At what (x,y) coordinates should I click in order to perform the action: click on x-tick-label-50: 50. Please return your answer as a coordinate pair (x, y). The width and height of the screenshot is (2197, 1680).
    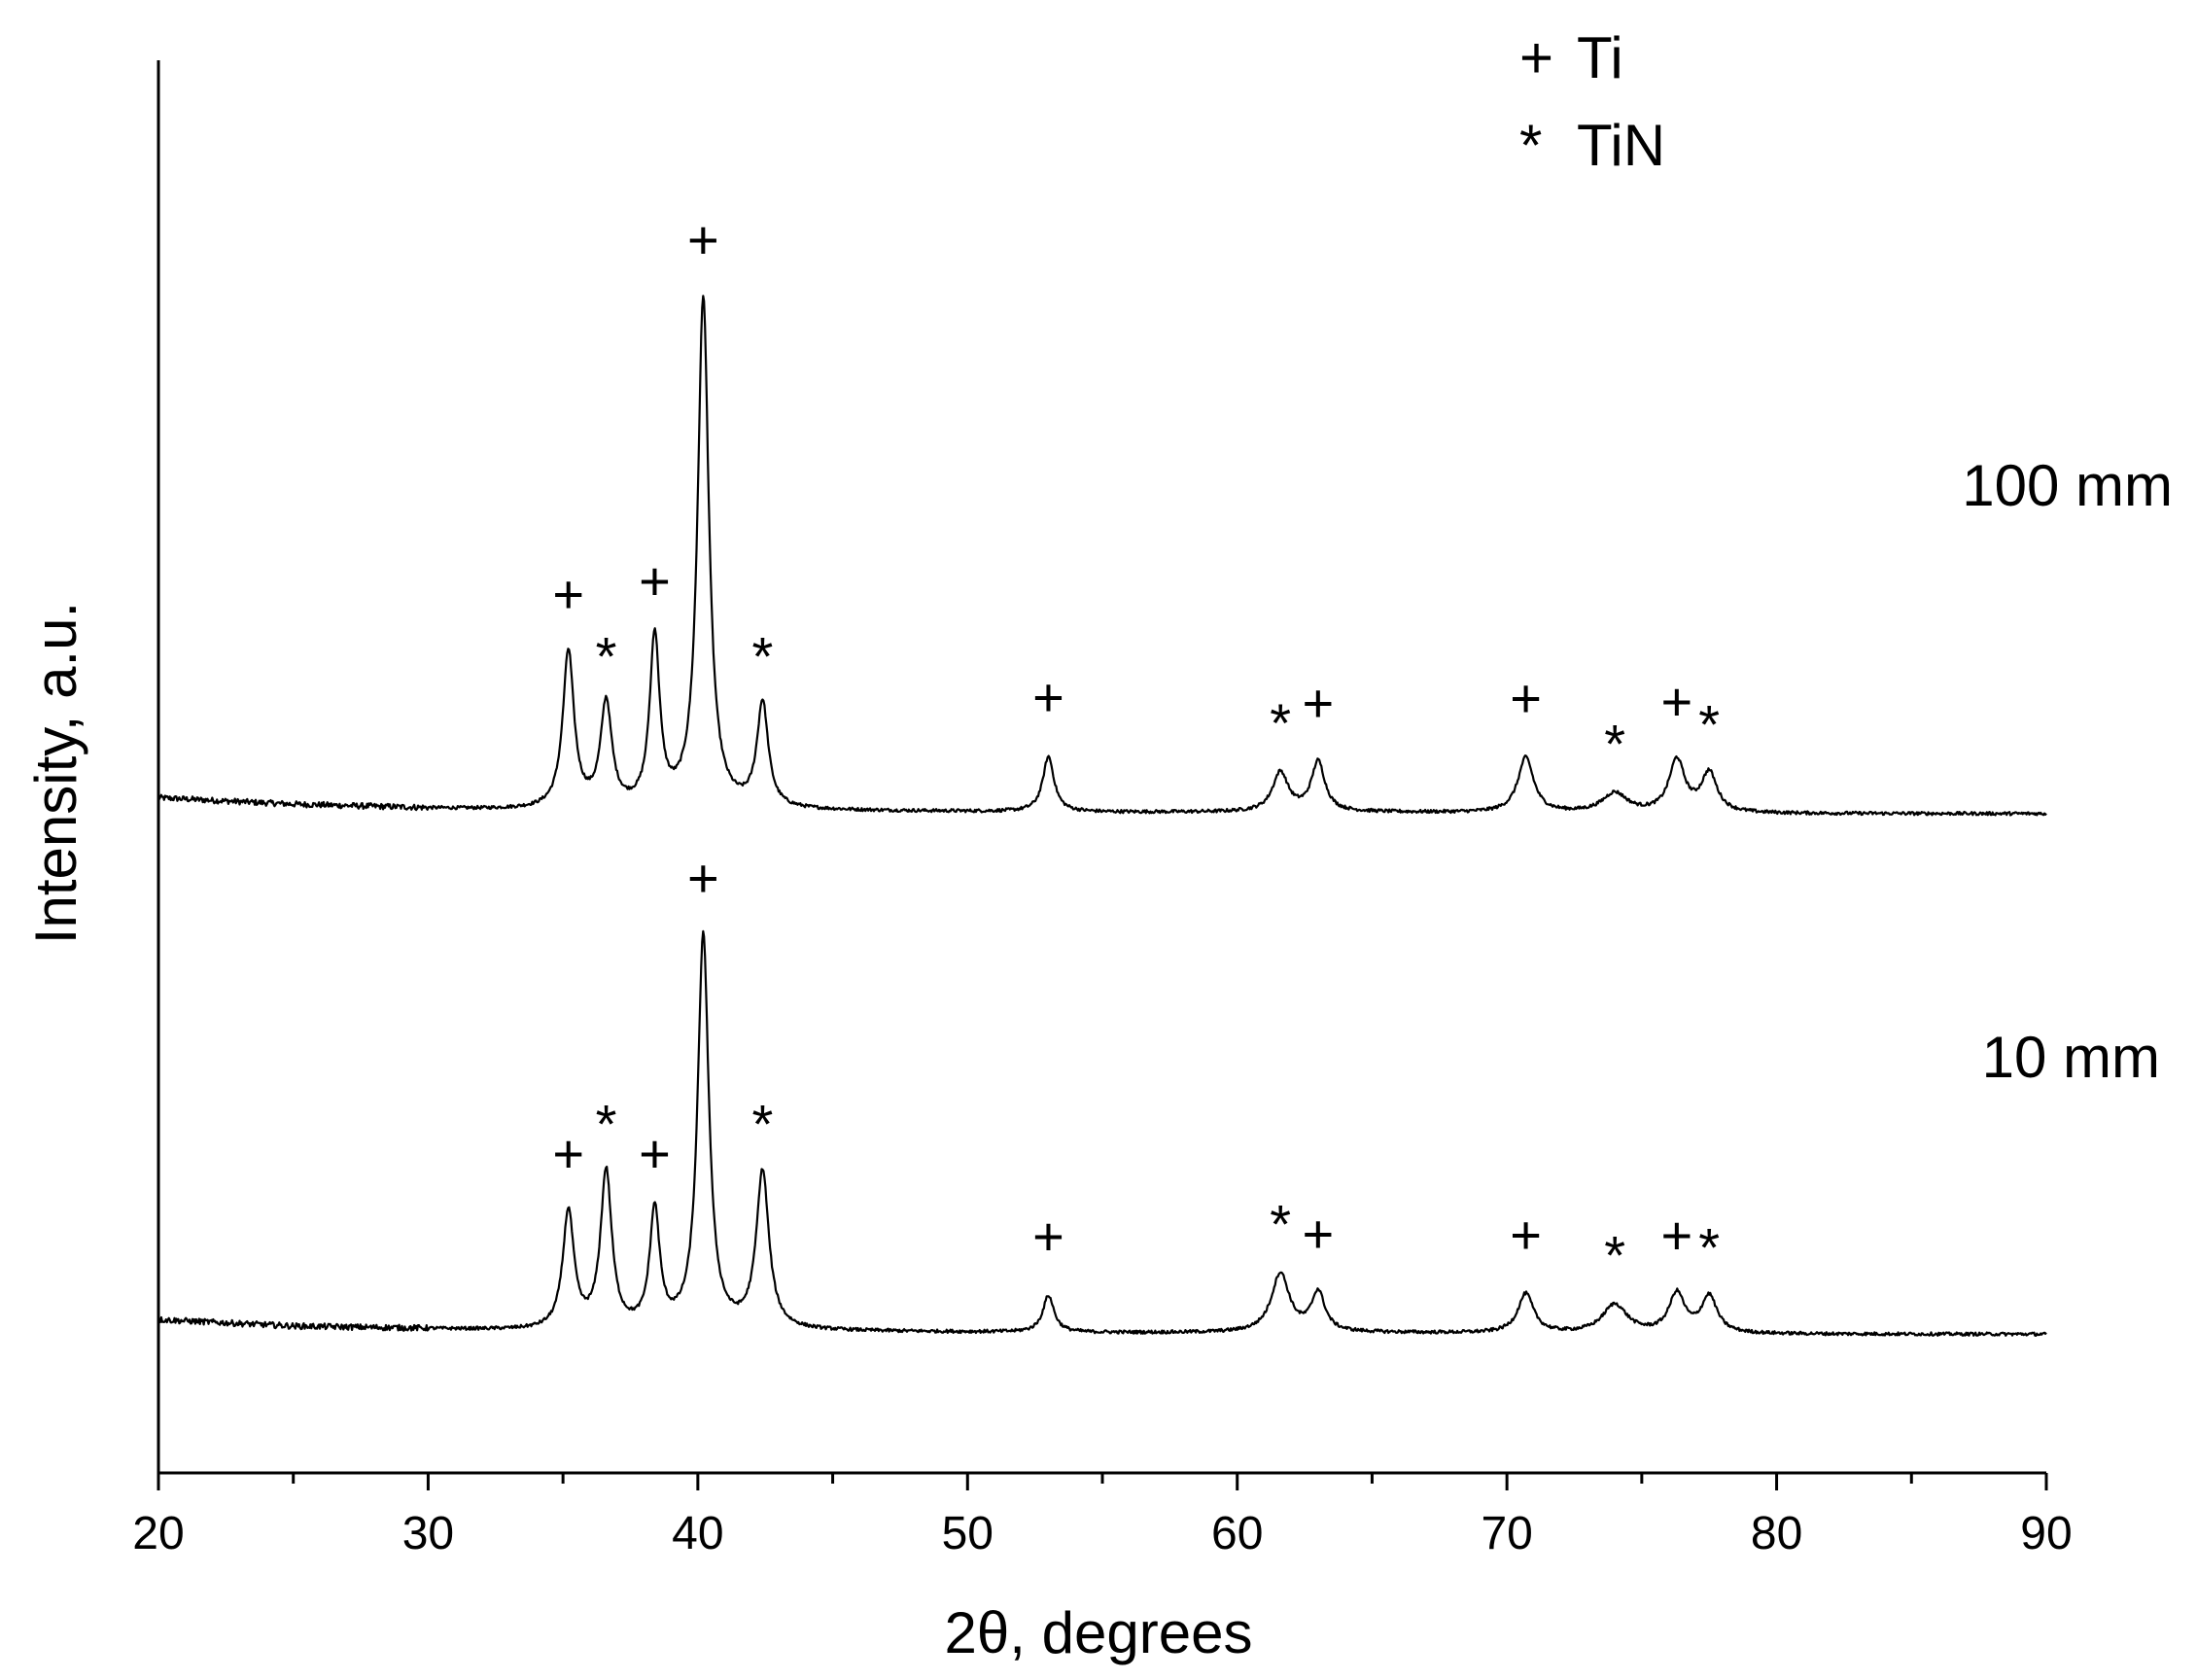
    Looking at the image, I should click on (968, 1533).